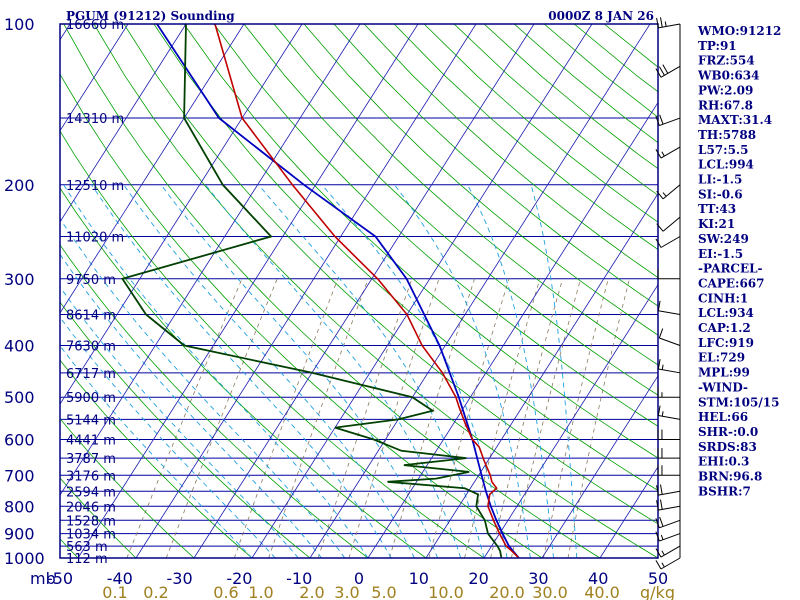 The image size is (800, 600). I want to click on height-label: 6717 m, so click(91, 374).